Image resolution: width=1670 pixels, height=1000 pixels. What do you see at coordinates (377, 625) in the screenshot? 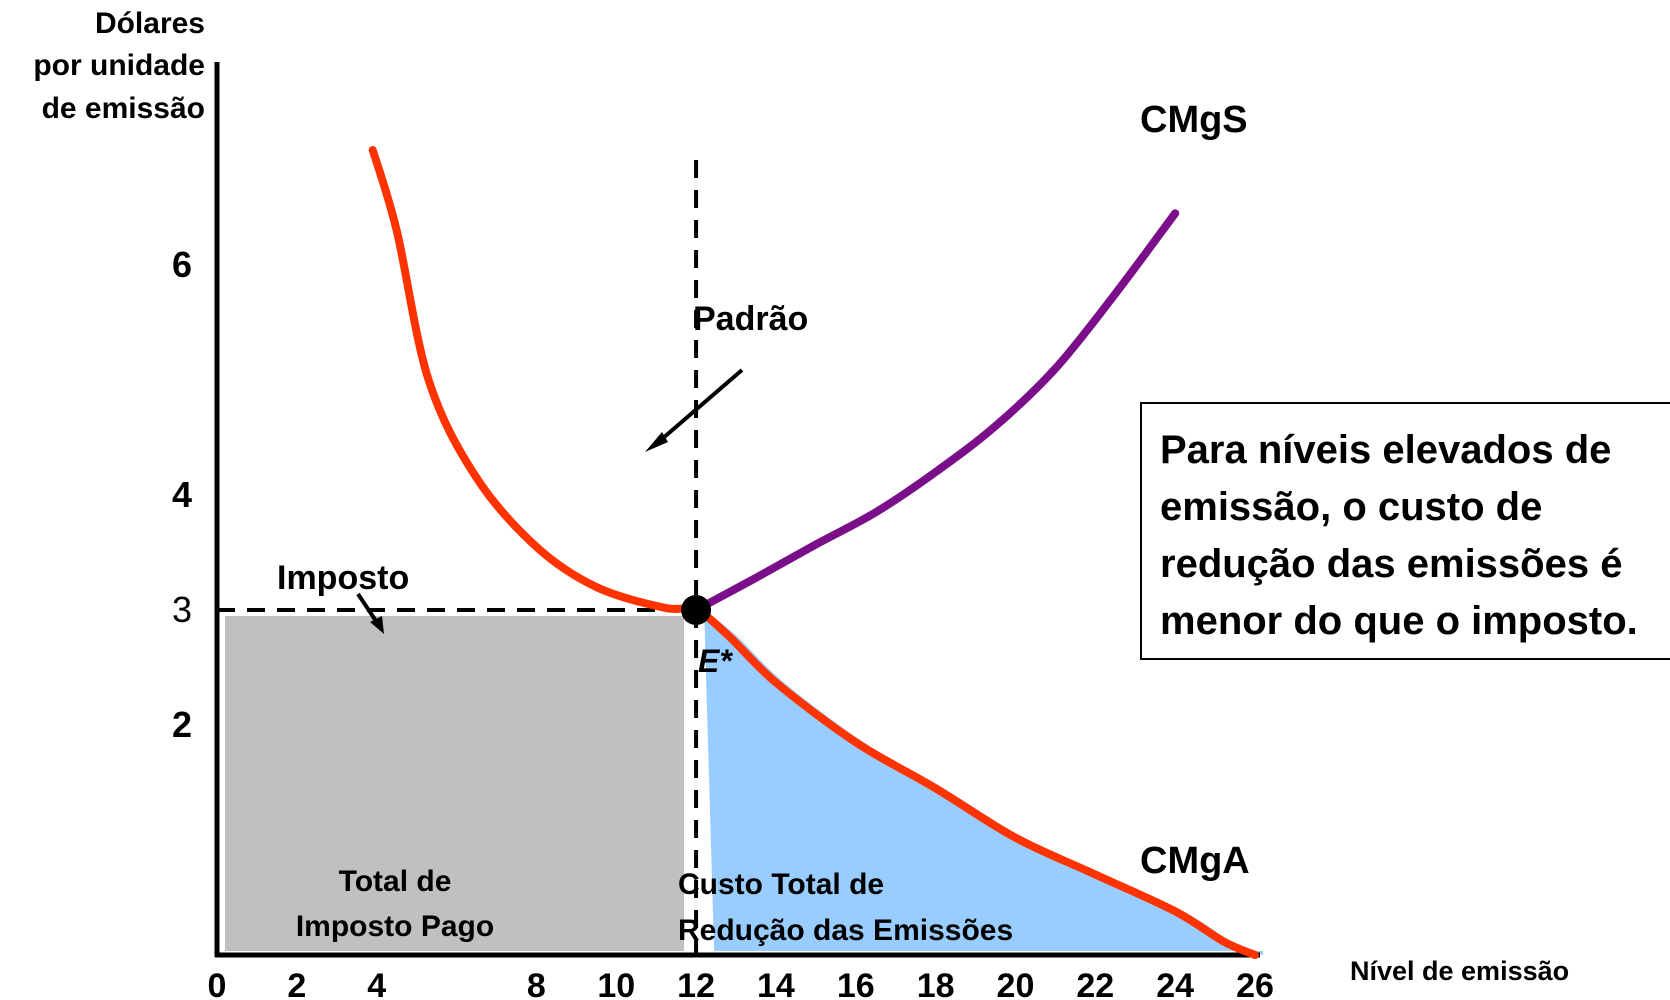
I see `imposto-arrow-head` at bounding box center [377, 625].